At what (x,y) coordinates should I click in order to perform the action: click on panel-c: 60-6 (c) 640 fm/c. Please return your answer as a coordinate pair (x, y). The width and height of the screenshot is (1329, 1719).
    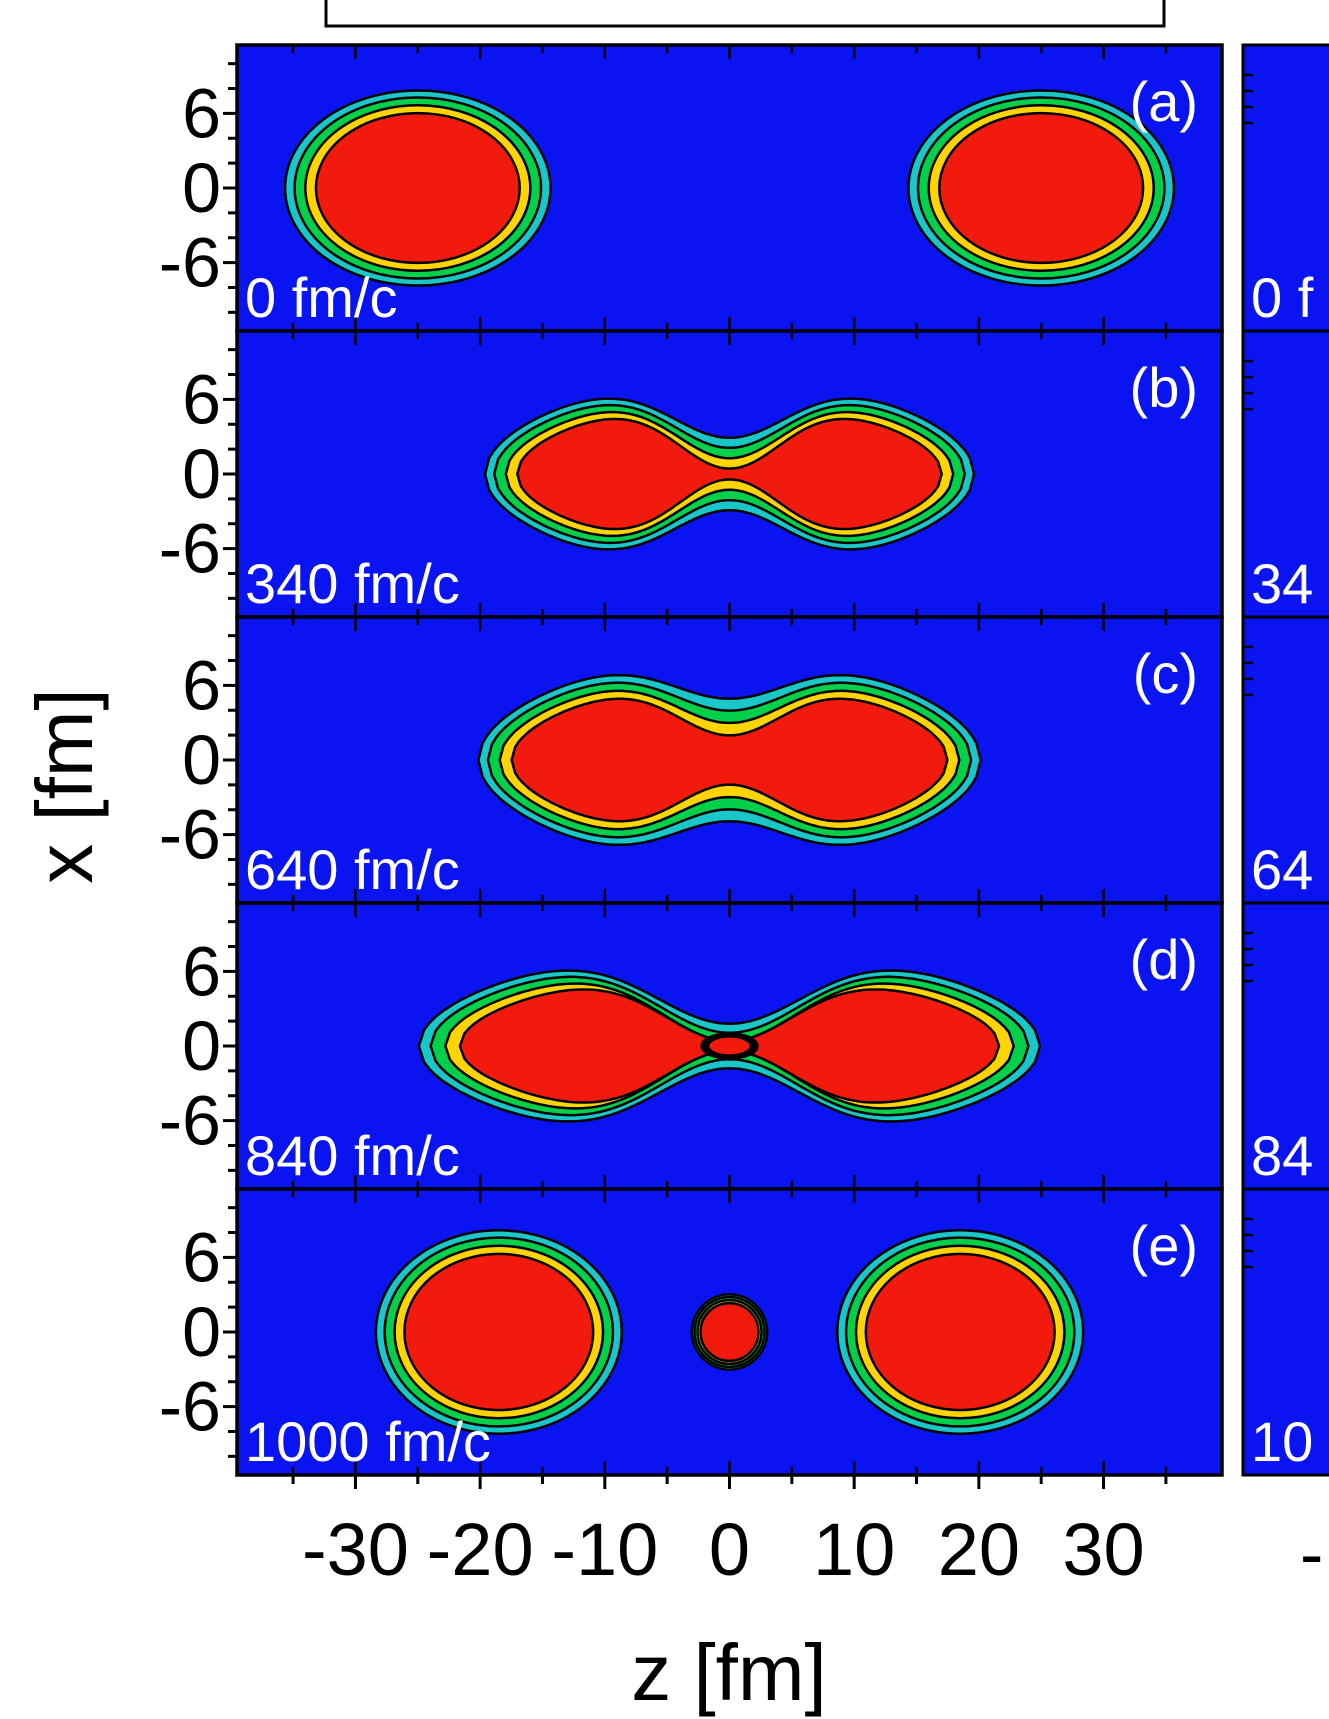
    Looking at the image, I should click on (691, 760).